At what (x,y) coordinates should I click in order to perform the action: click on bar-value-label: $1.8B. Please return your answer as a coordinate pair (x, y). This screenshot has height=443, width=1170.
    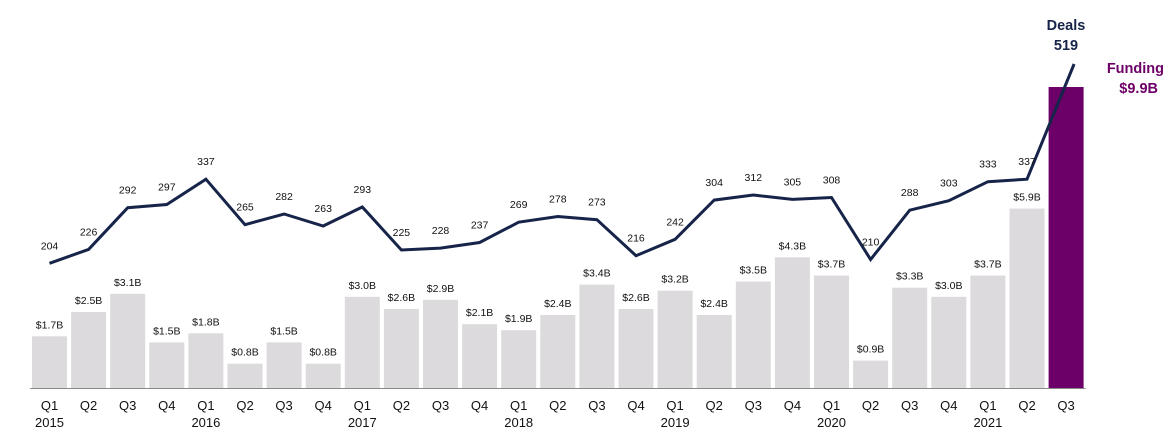
    Looking at the image, I should click on (205, 322).